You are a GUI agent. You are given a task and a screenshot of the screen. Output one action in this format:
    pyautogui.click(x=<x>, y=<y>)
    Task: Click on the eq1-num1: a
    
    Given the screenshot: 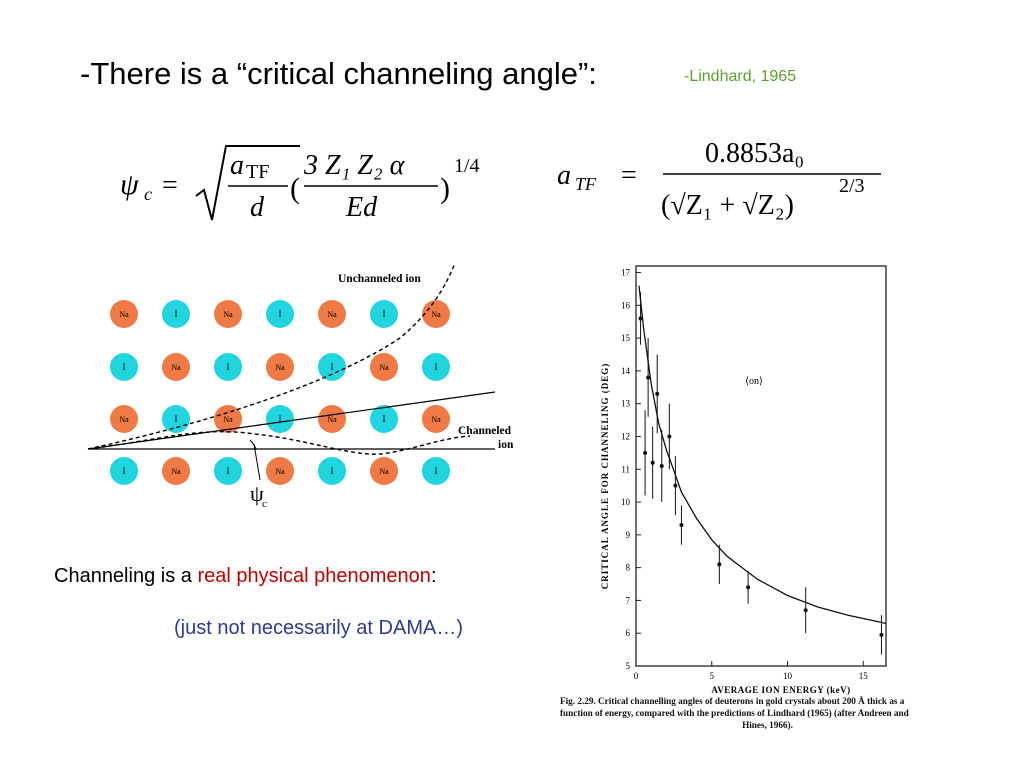 What is the action you would take?
    pyautogui.click(x=237, y=165)
    